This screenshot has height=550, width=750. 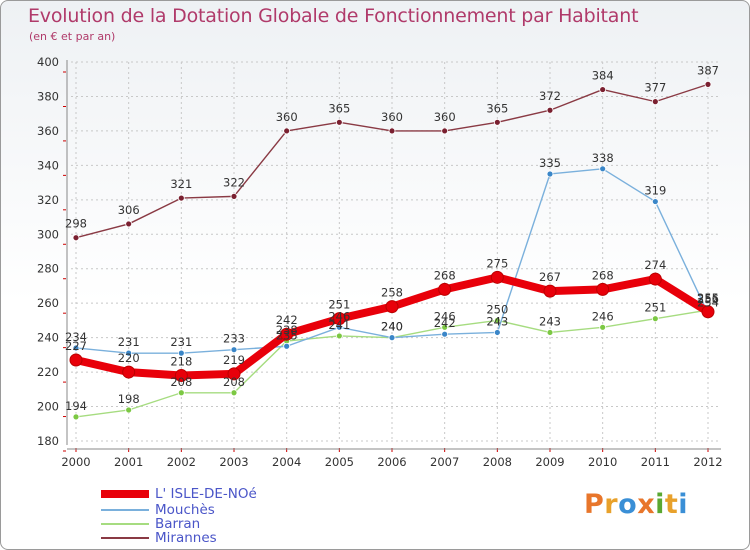 I want to click on data-label-l-isle-de-no-2008: 275, so click(x=497, y=263).